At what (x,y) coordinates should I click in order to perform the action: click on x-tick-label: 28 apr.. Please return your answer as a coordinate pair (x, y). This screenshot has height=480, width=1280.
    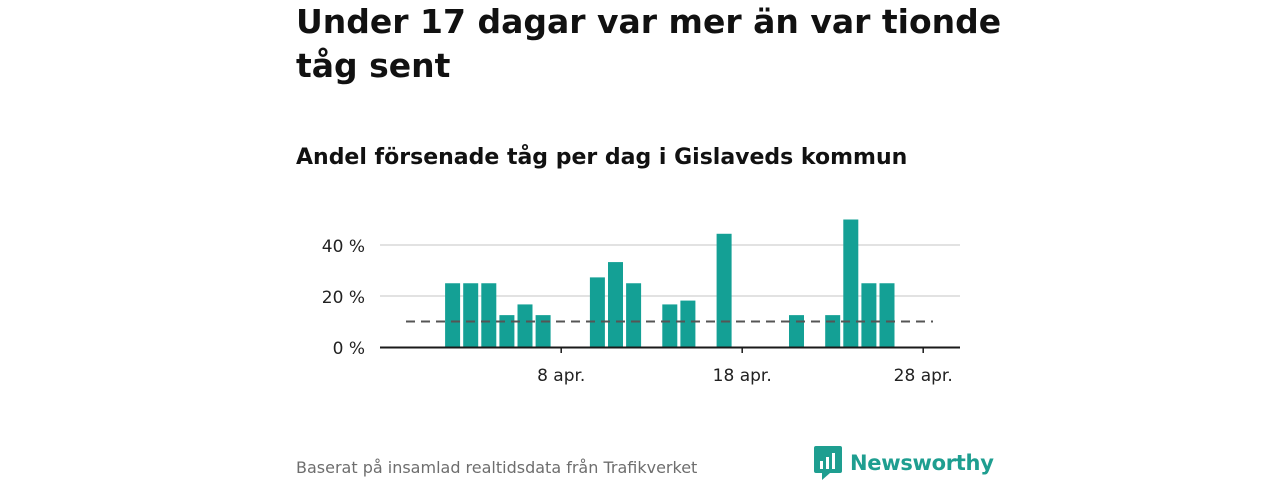
    Looking at the image, I should click on (923, 376).